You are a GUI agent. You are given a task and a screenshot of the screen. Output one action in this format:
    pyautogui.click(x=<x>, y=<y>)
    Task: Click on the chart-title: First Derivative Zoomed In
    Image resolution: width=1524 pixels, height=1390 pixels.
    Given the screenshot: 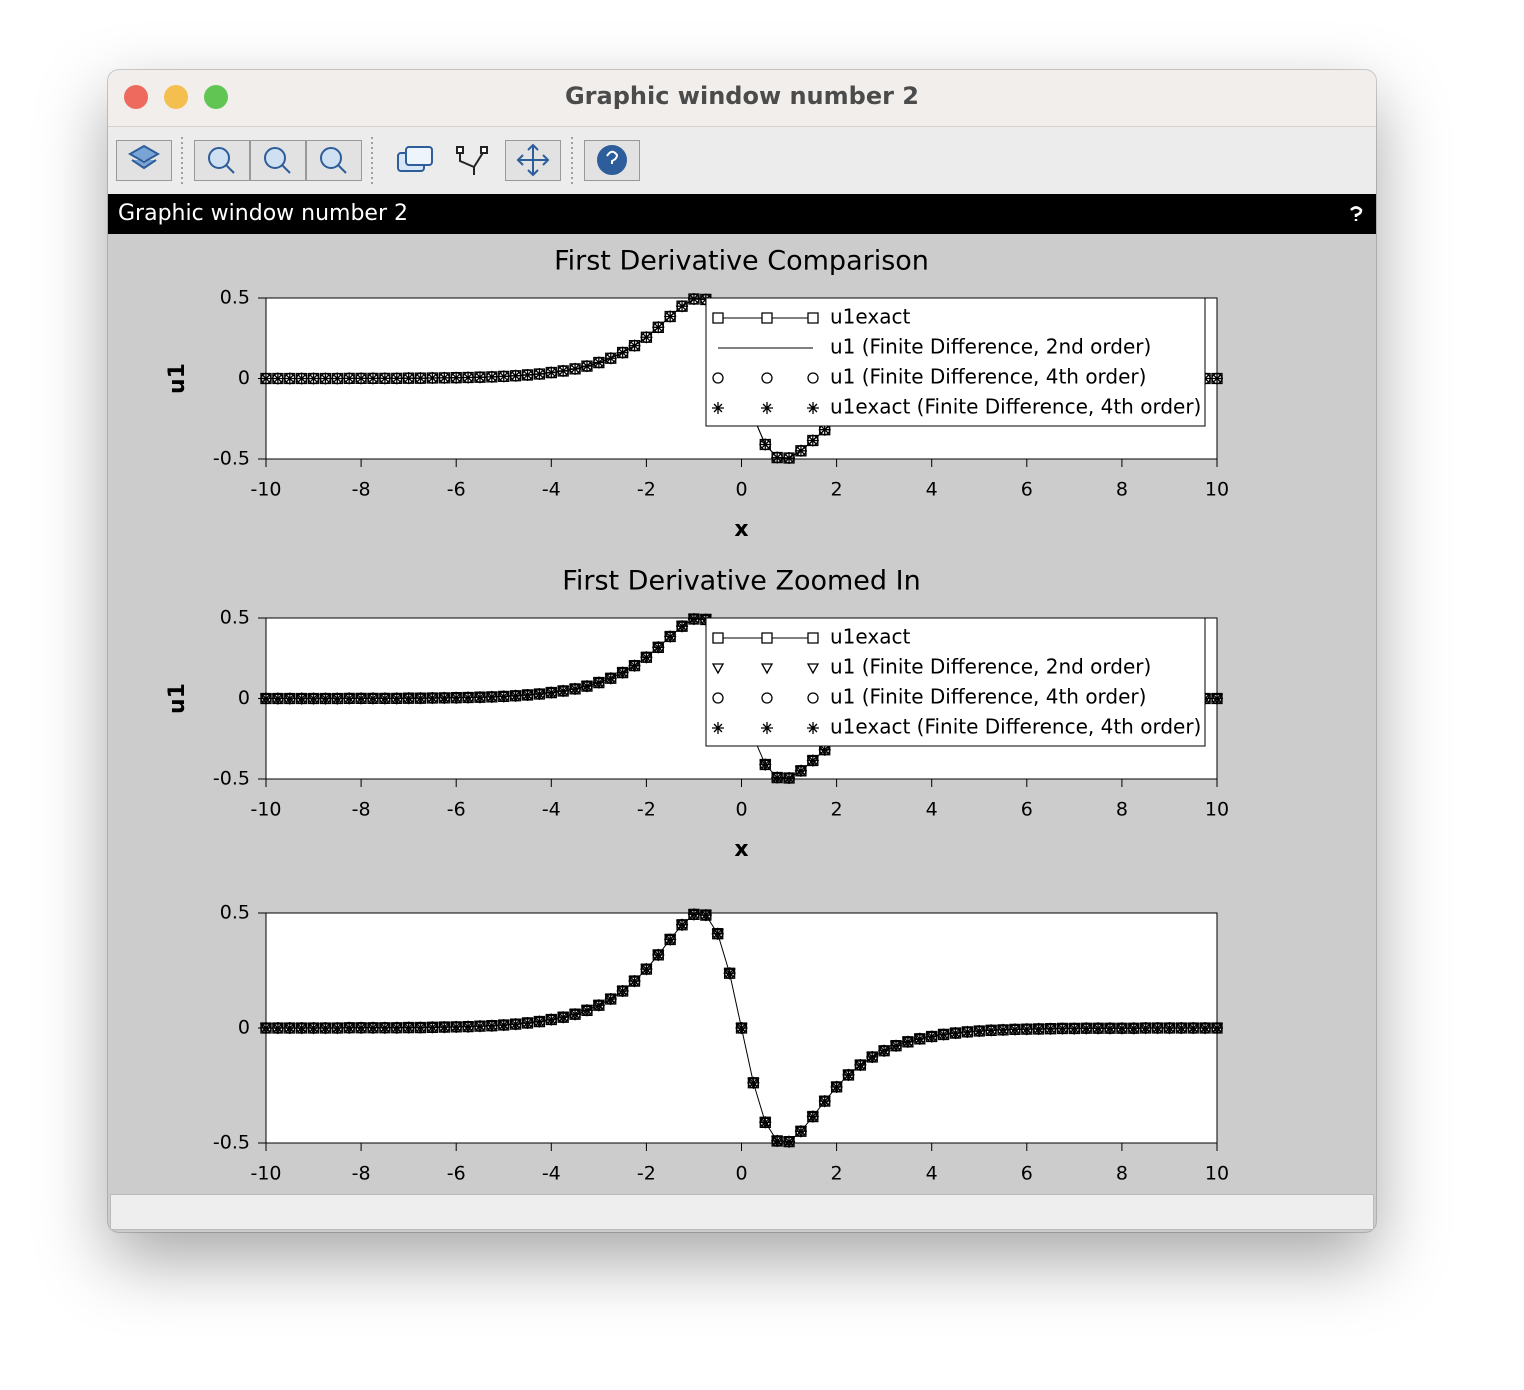 What is the action you would take?
    pyautogui.click(x=741, y=581)
    